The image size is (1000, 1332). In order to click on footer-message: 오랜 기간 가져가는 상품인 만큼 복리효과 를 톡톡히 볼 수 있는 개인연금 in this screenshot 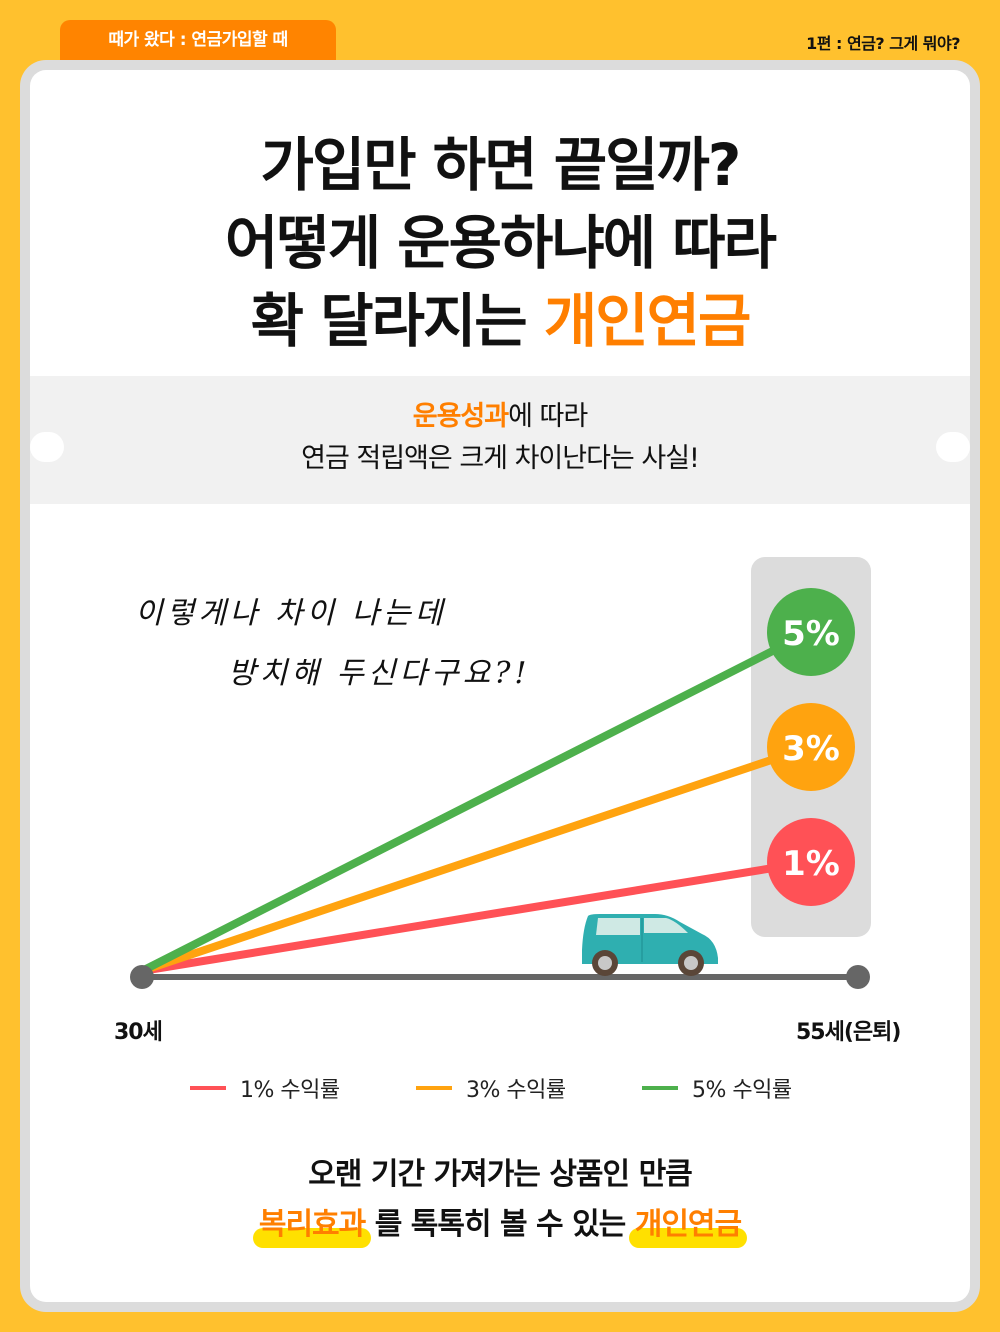, I will do `click(500, 1200)`.